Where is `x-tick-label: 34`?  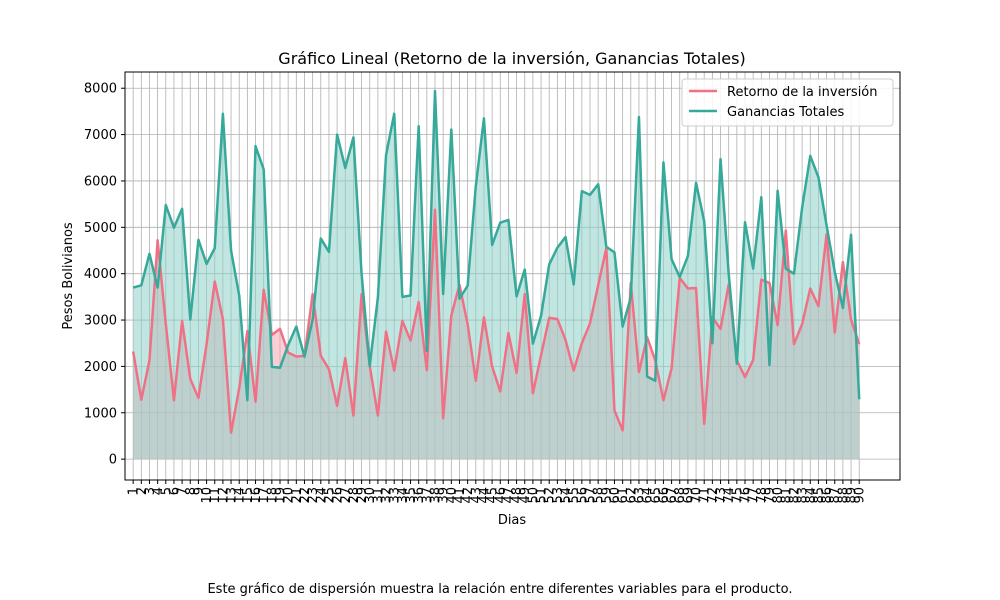
x-tick-label: 34 is located at coordinates (403, 495).